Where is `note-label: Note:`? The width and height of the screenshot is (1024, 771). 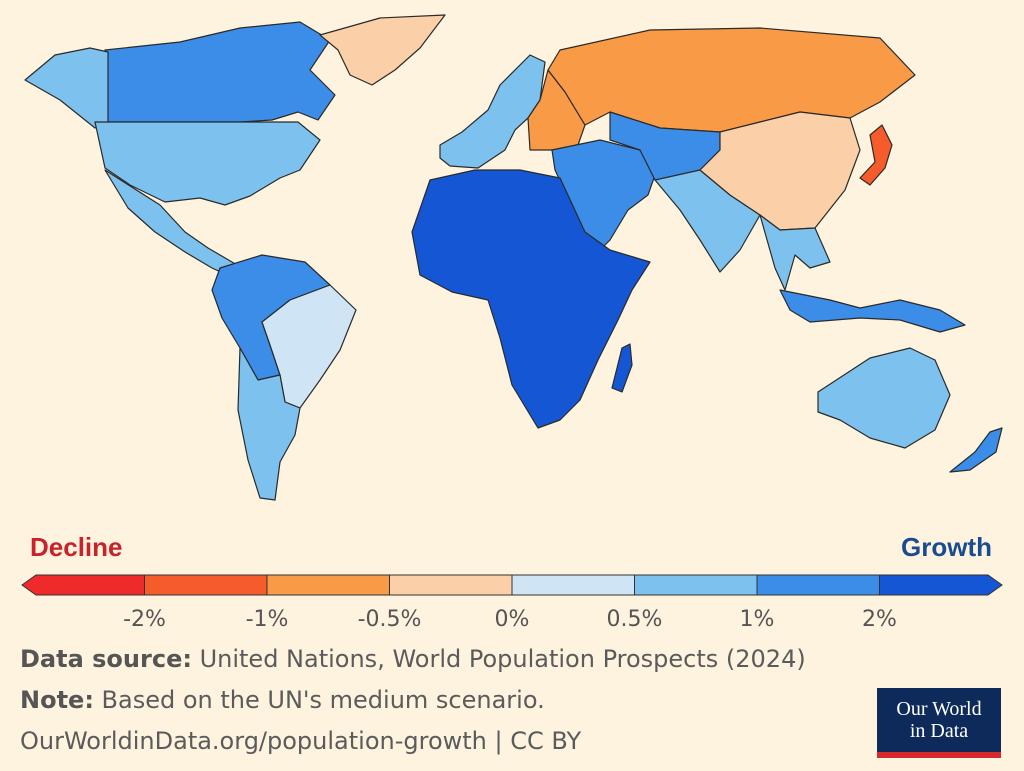
note-label: Note: is located at coordinates (57, 700).